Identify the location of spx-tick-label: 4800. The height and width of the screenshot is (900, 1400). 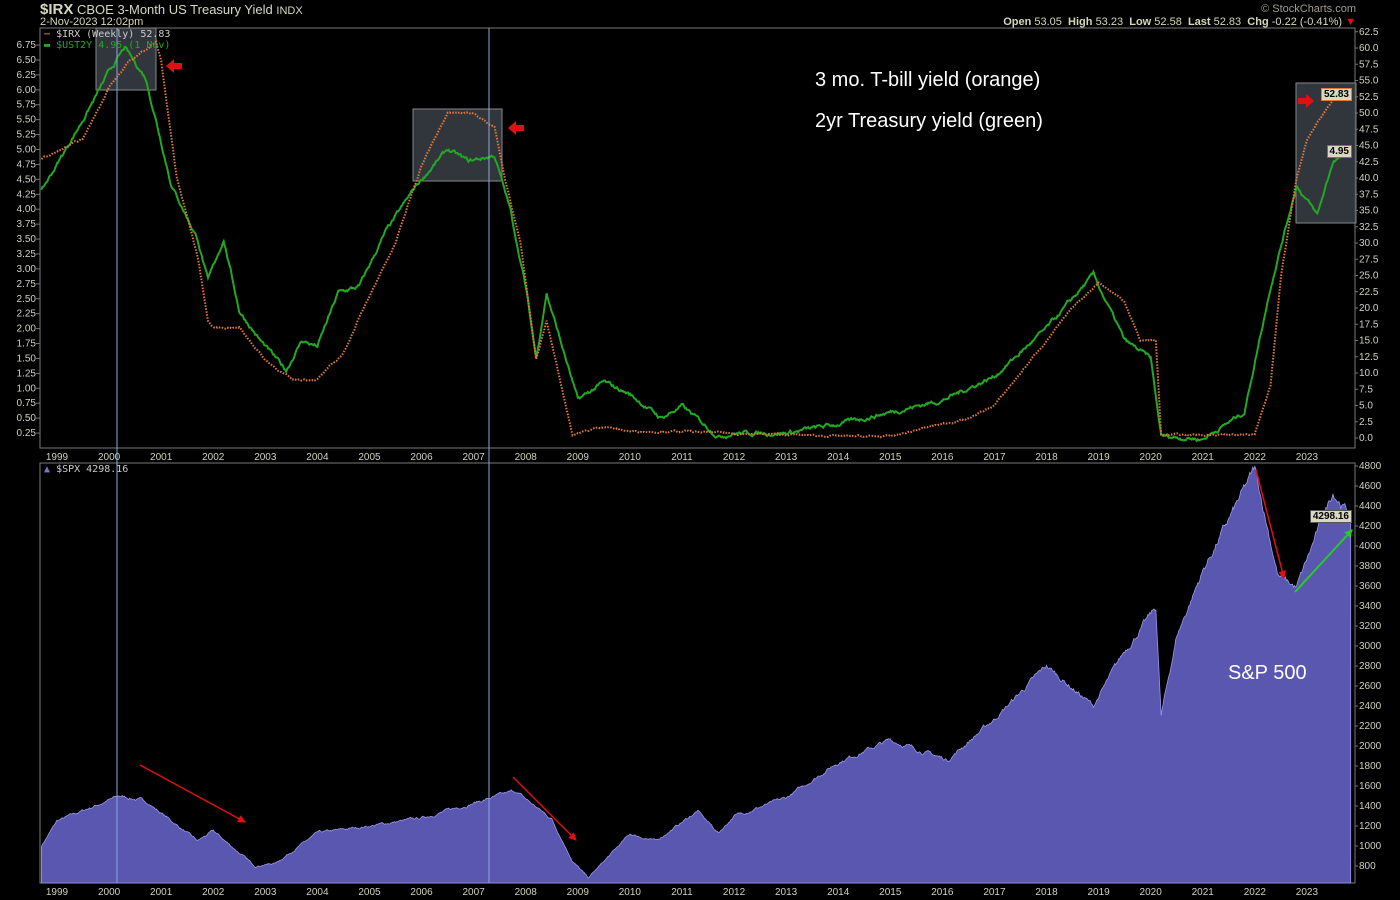
(1370, 466).